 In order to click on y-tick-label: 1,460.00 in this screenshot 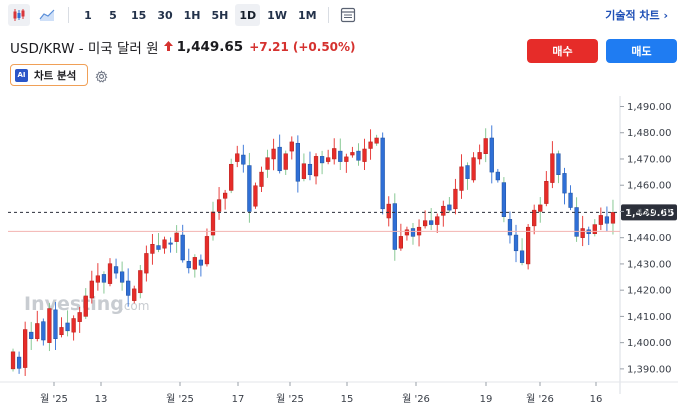, I will do `click(649, 186)`.